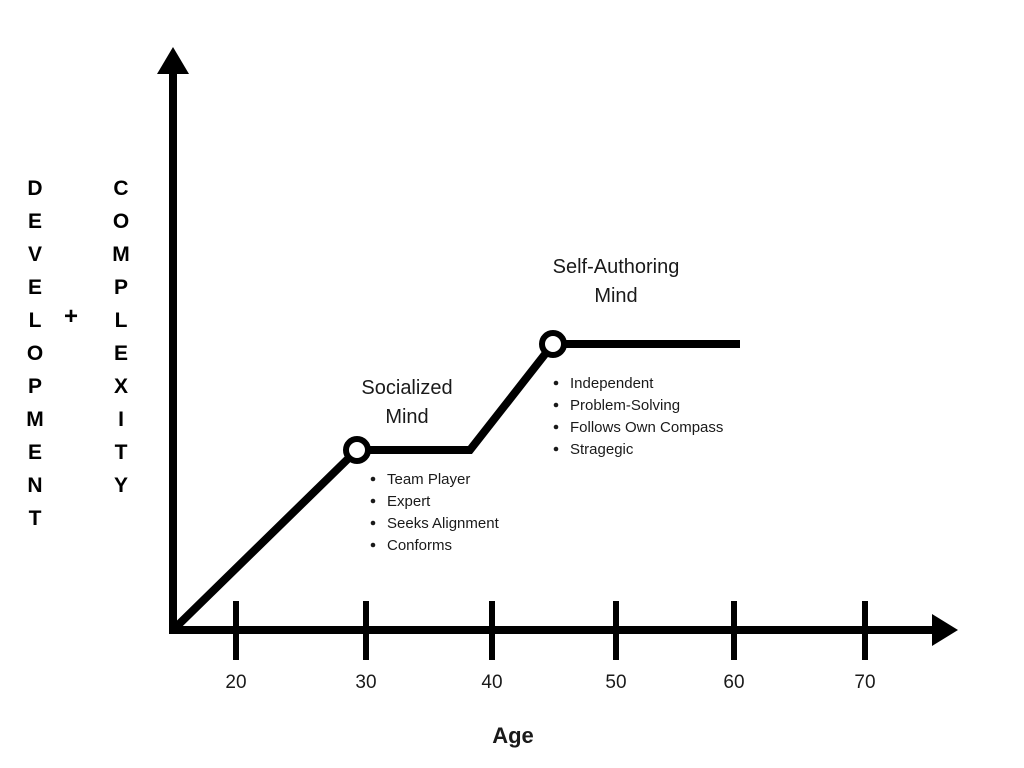  Describe the element at coordinates (616, 267) in the screenshot. I see `self-authoring-mind-title-line-1: Self-Authoring` at that location.